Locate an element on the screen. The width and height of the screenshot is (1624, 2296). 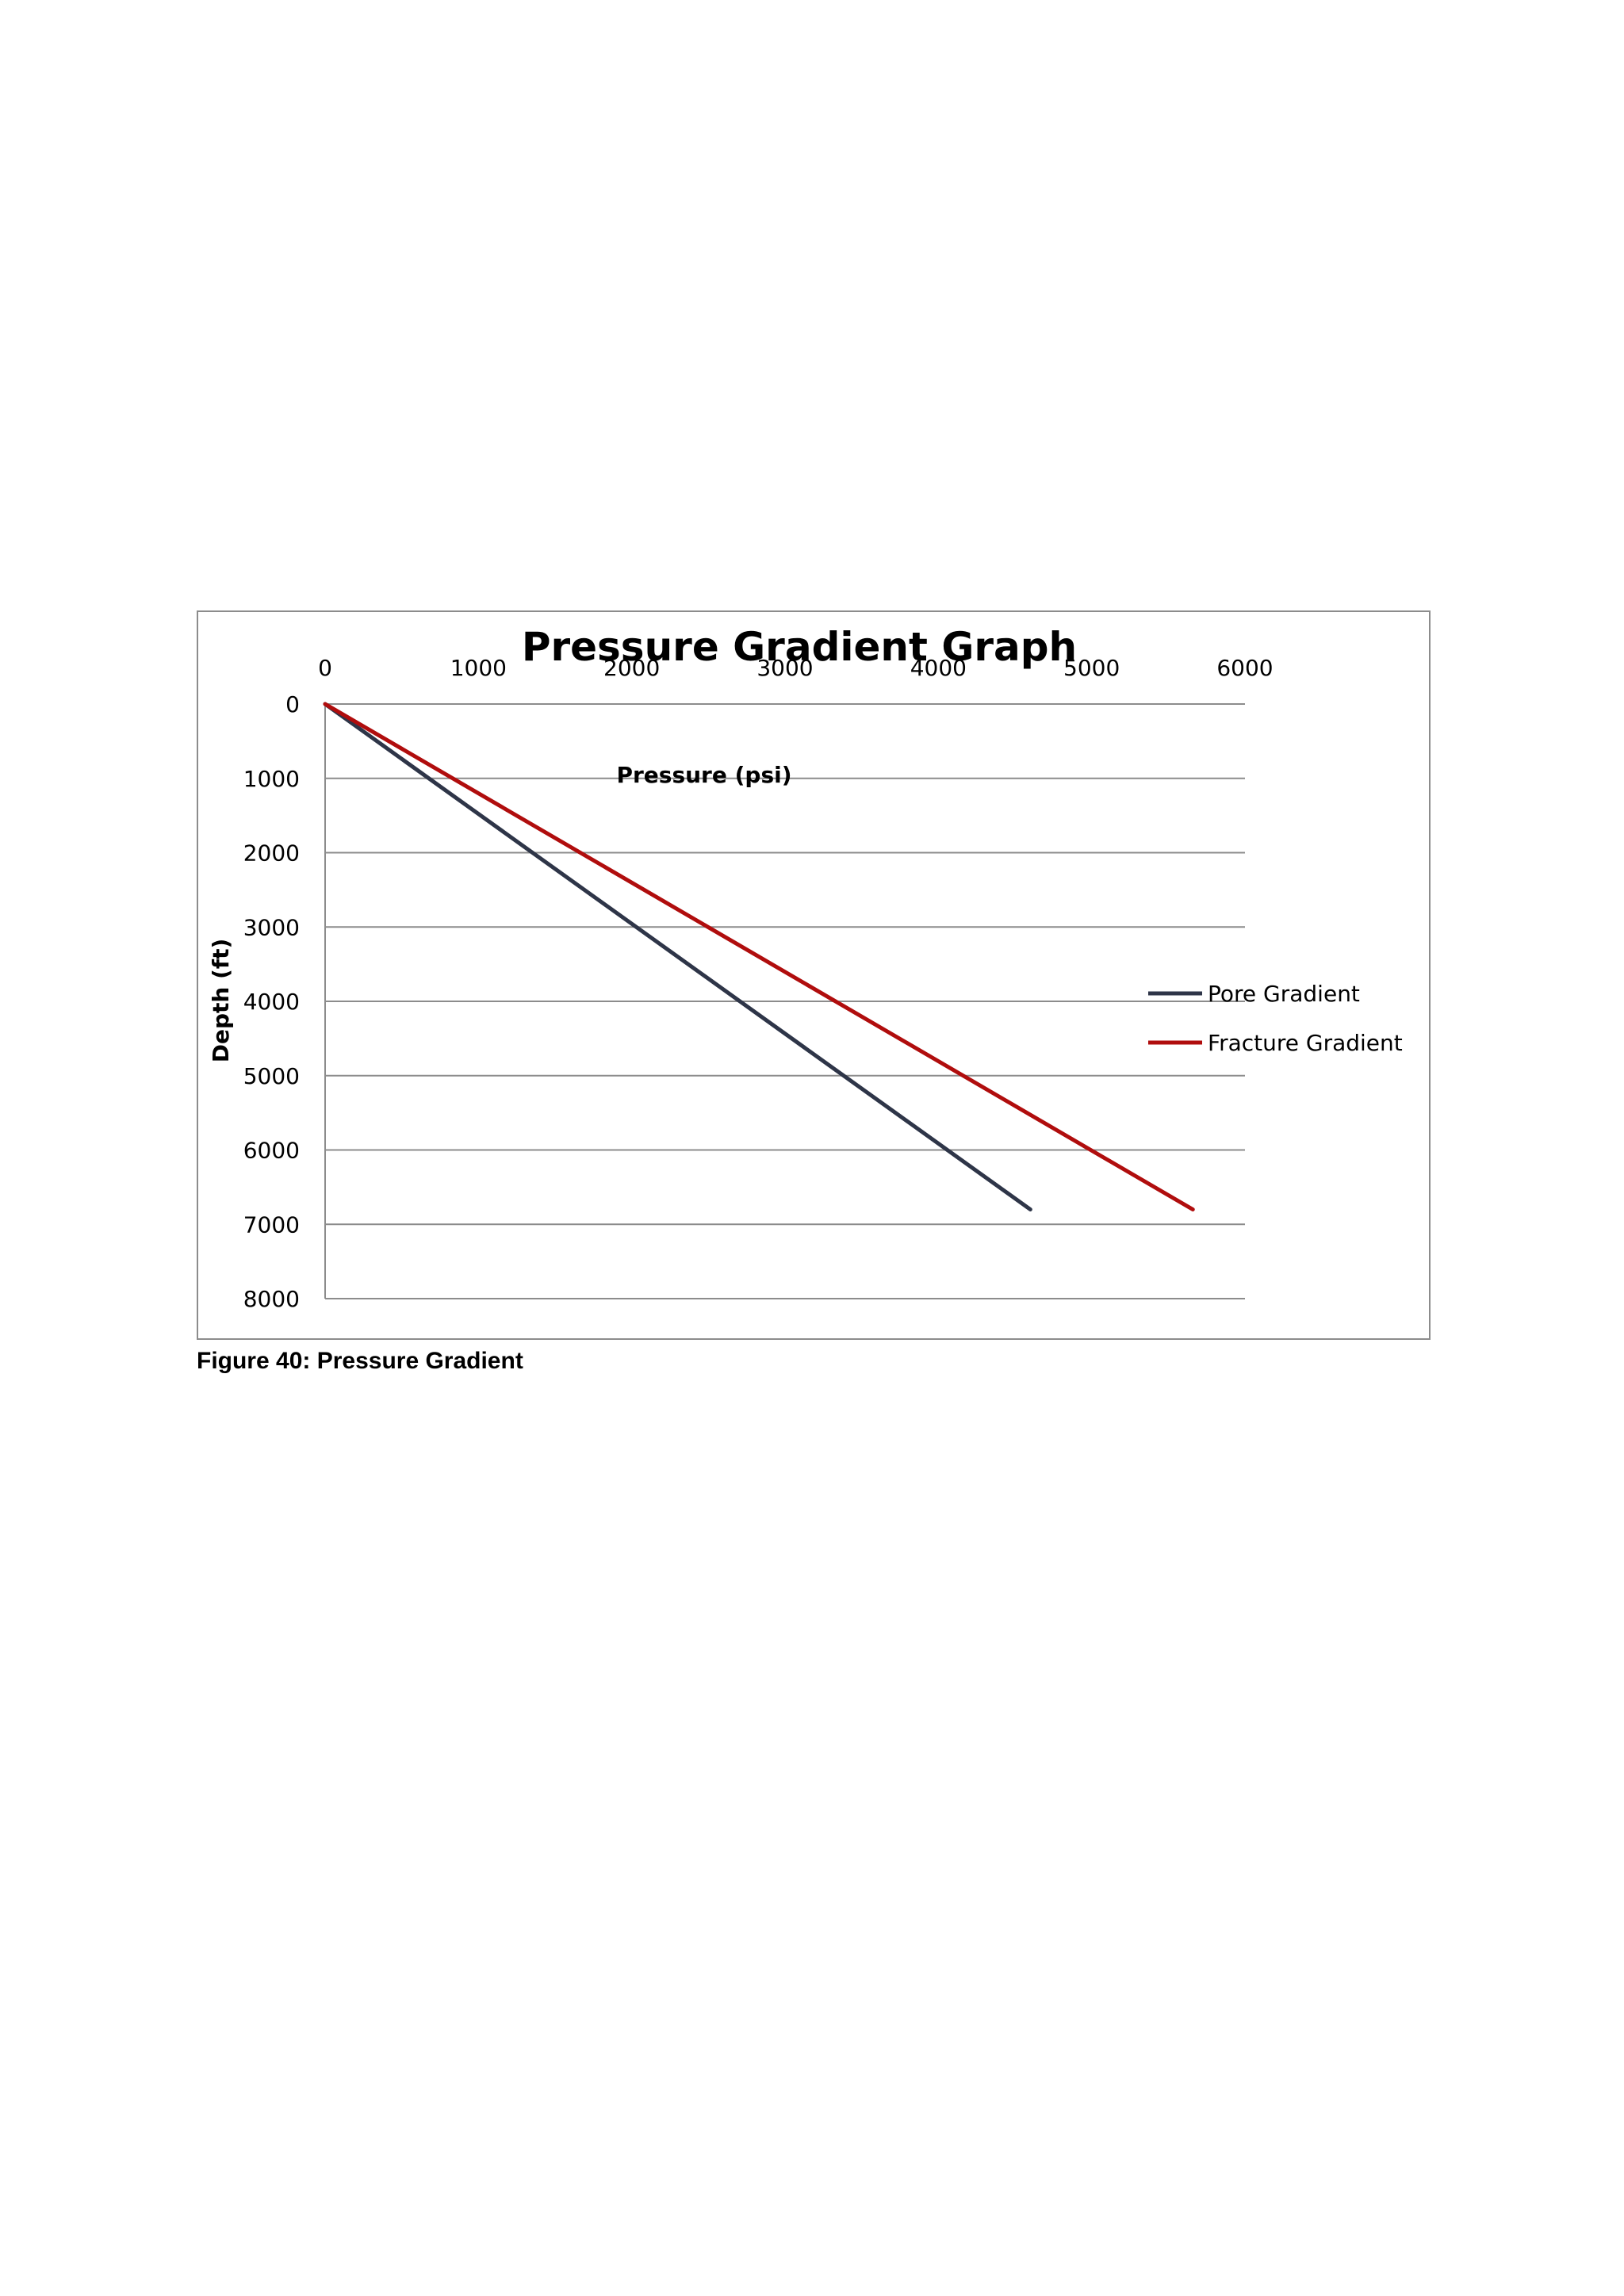
x-tick-label: 1000 is located at coordinates (478, 668).